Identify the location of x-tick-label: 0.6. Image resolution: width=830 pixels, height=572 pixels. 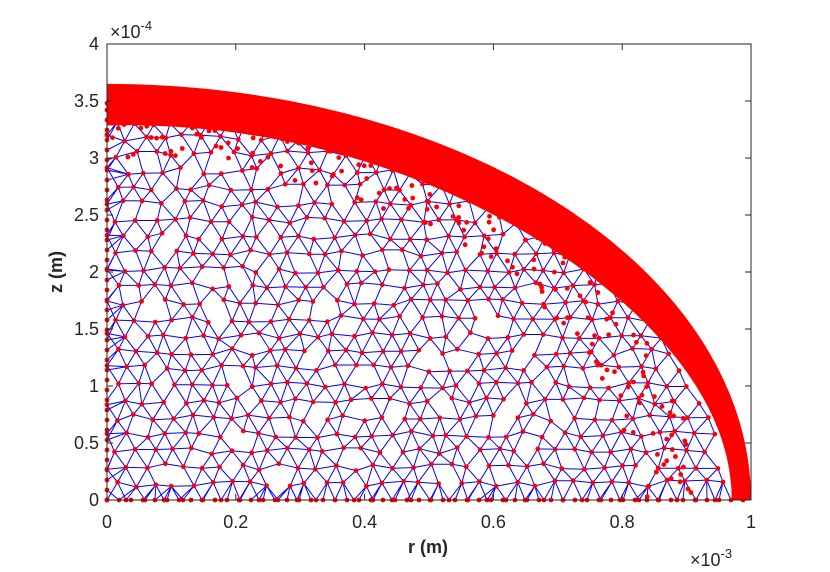
(493, 522).